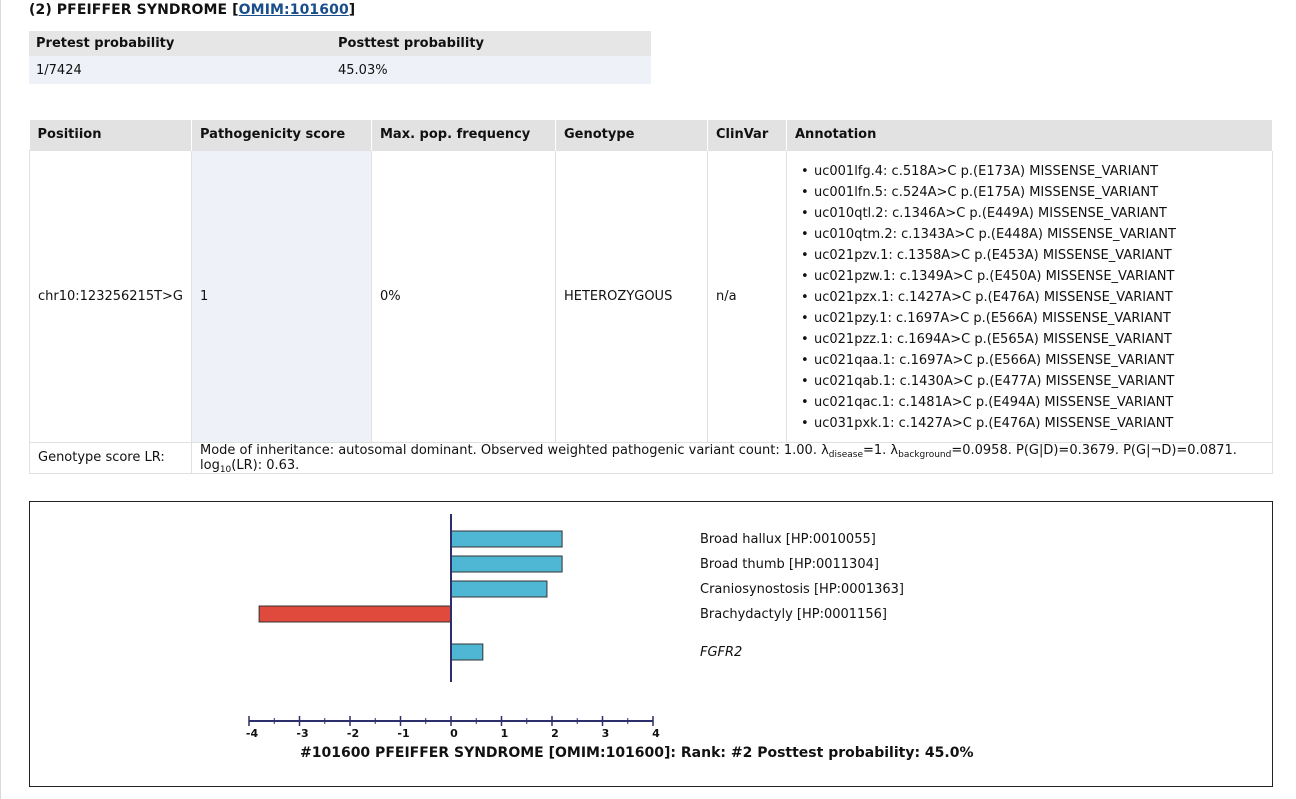 Image resolution: width=1296 pixels, height=799 pixels. I want to click on chart-category-label: Broad thumb [HP:0011304], so click(789, 564).